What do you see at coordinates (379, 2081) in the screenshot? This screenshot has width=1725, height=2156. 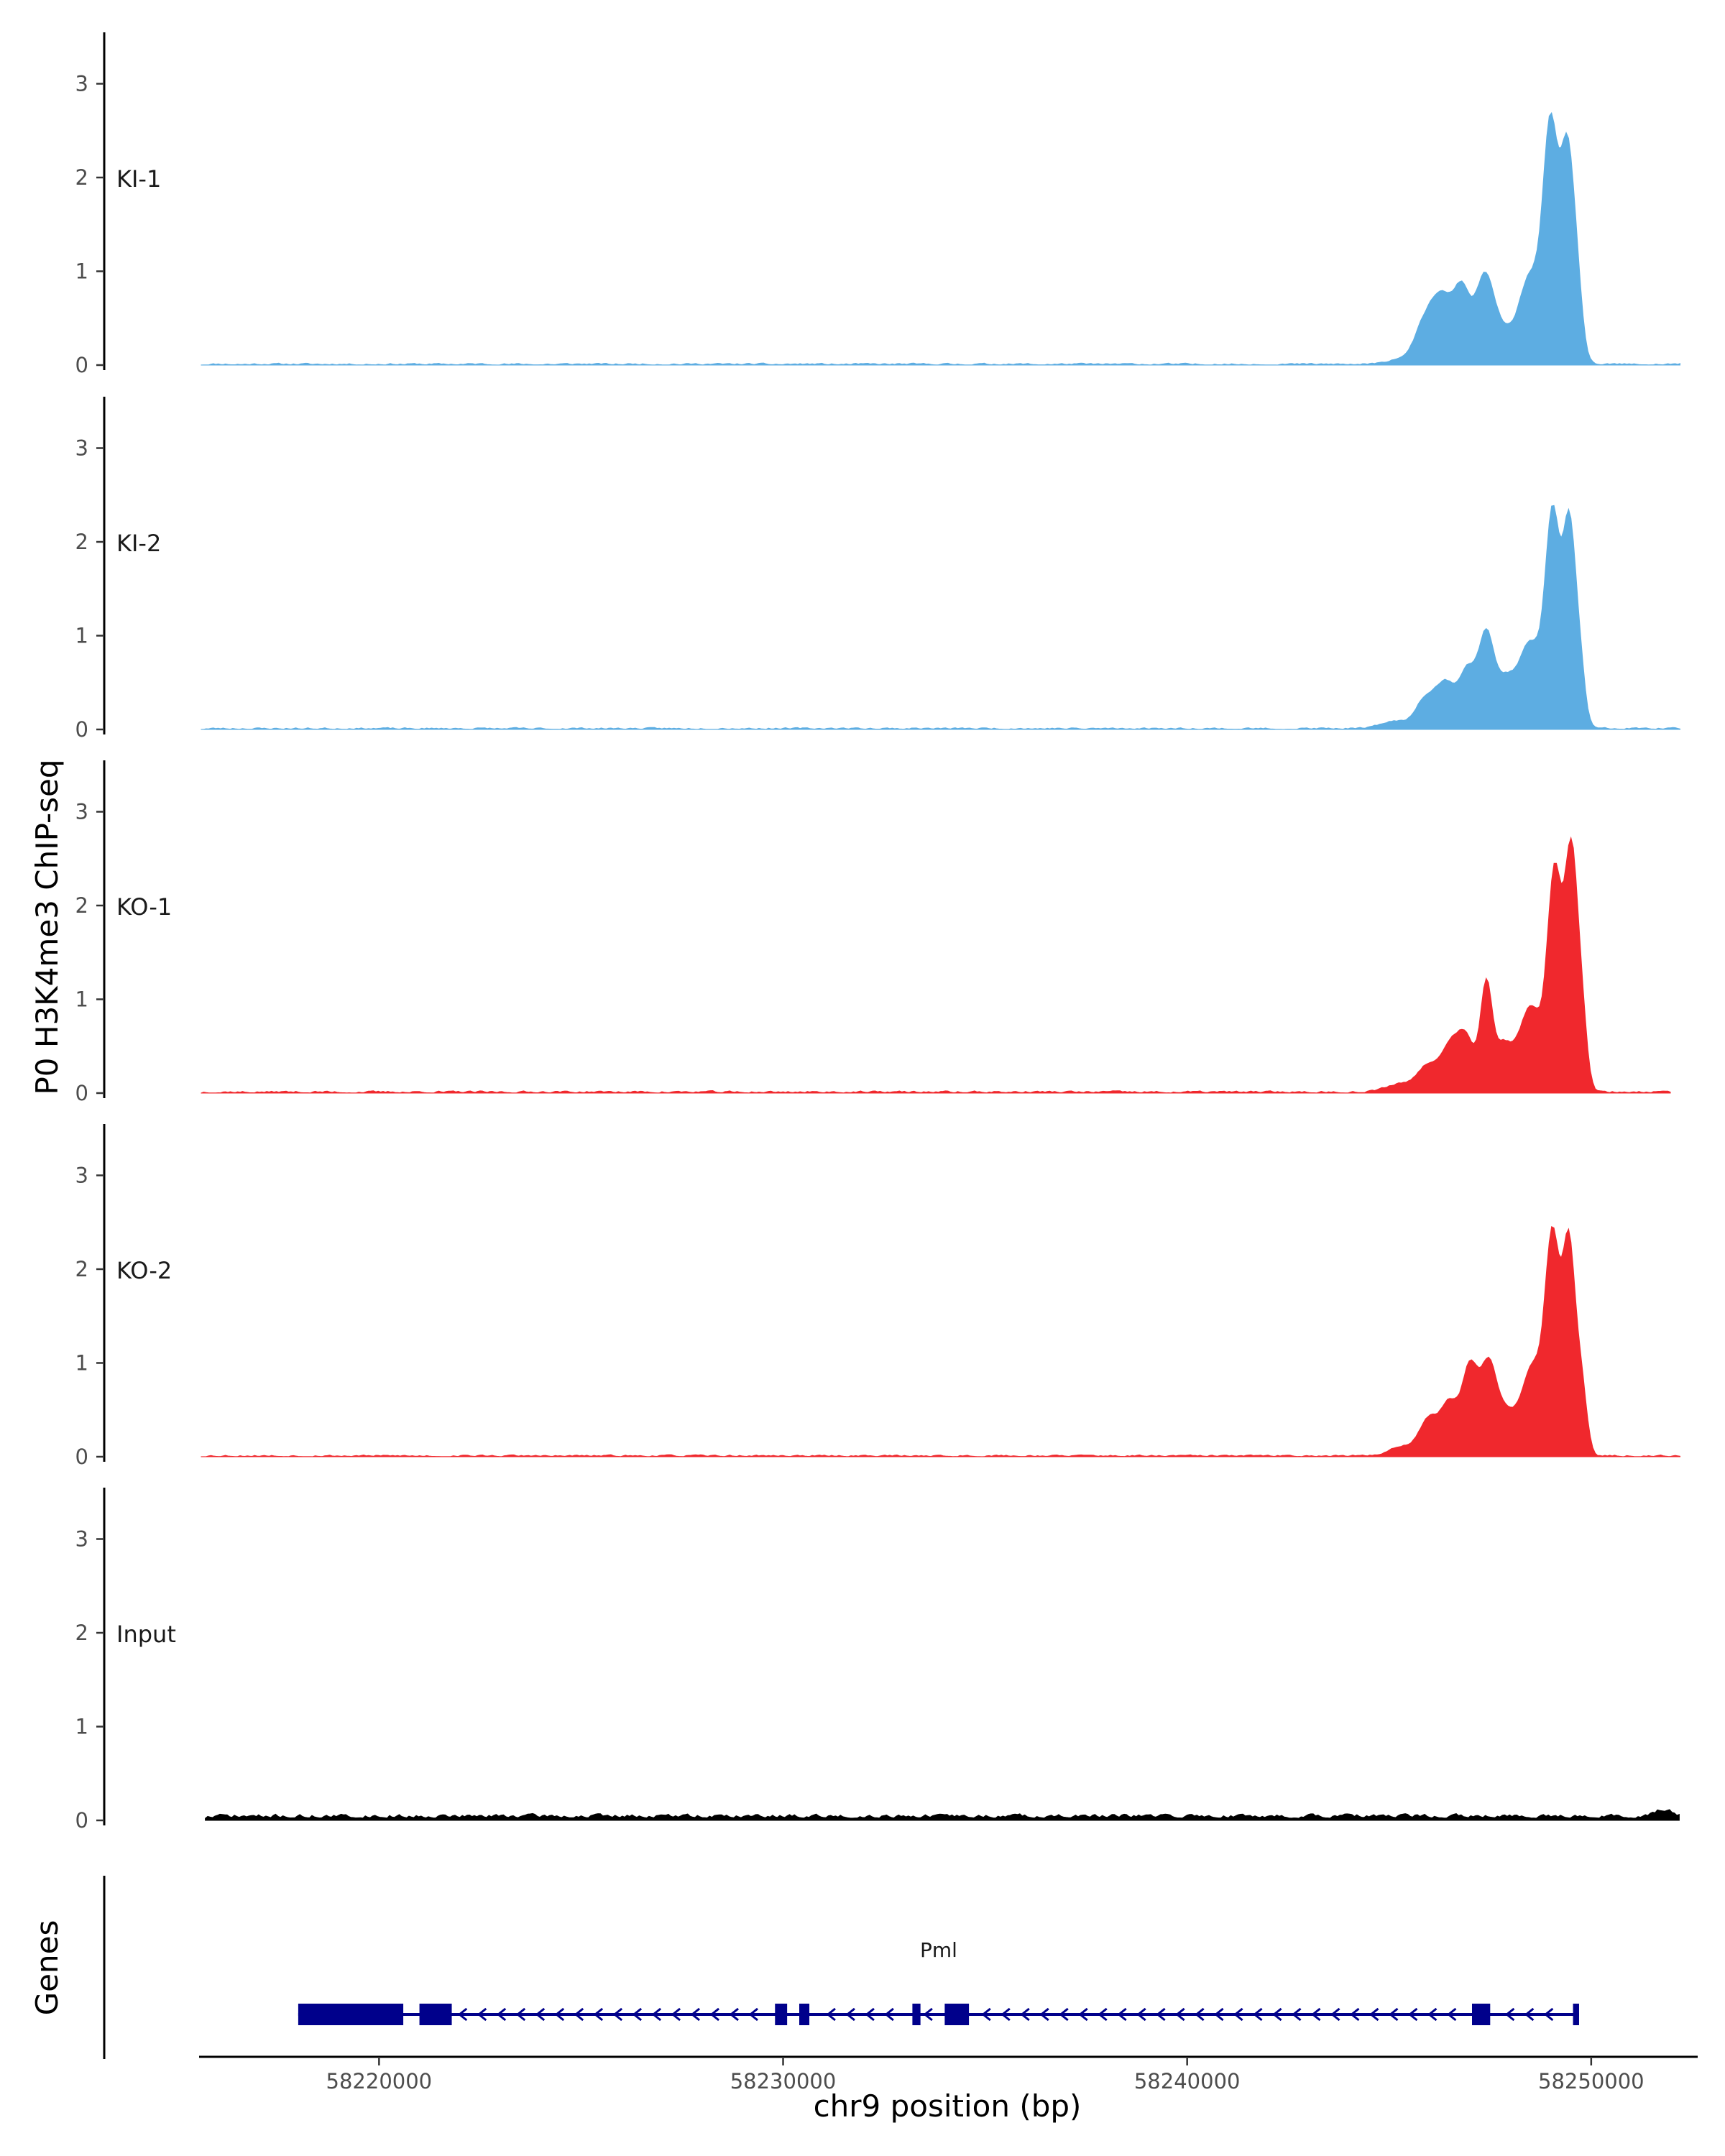 I see `x-tick-label: 58220000` at bounding box center [379, 2081].